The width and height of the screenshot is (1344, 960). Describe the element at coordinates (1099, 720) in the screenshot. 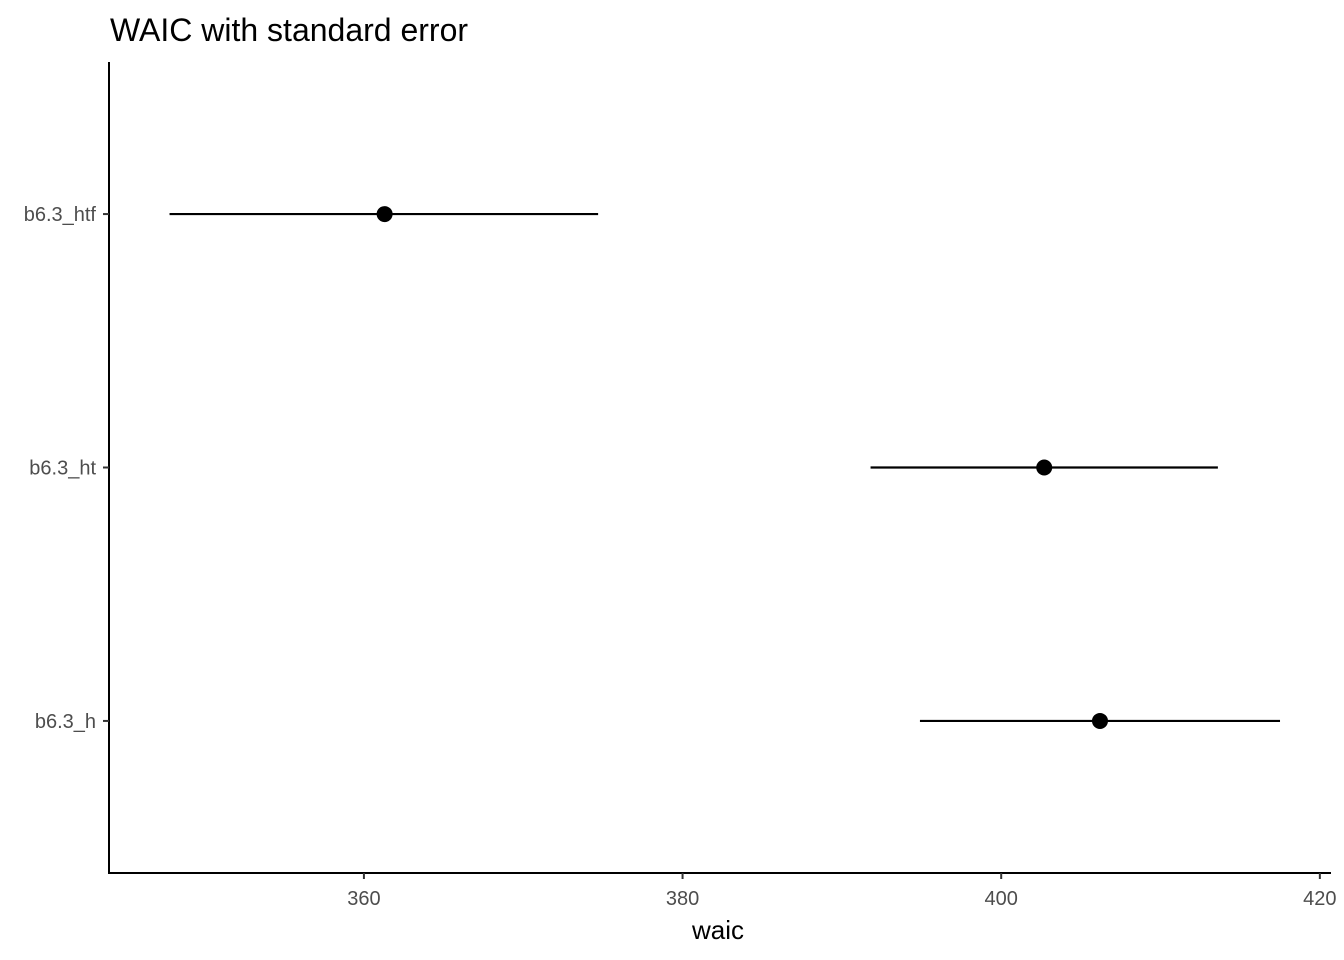

I see `point-b6.3_h` at that location.